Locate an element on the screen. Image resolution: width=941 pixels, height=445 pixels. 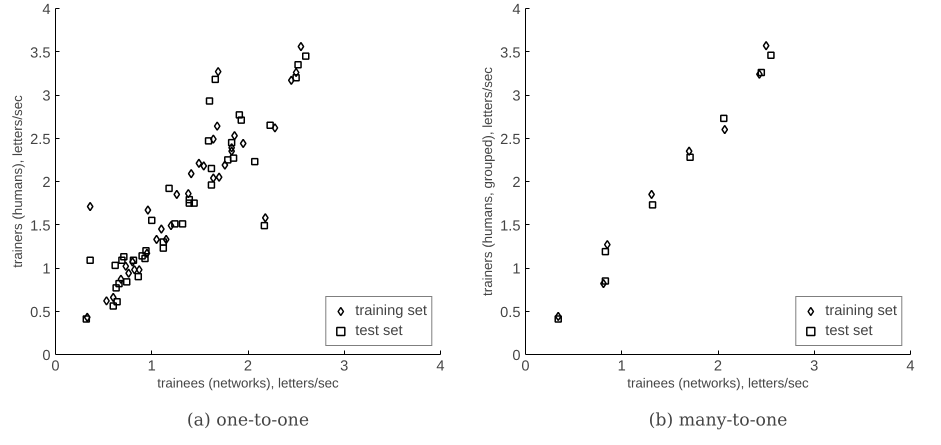
y-tick-label: 4 is located at coordinates (46, 10).